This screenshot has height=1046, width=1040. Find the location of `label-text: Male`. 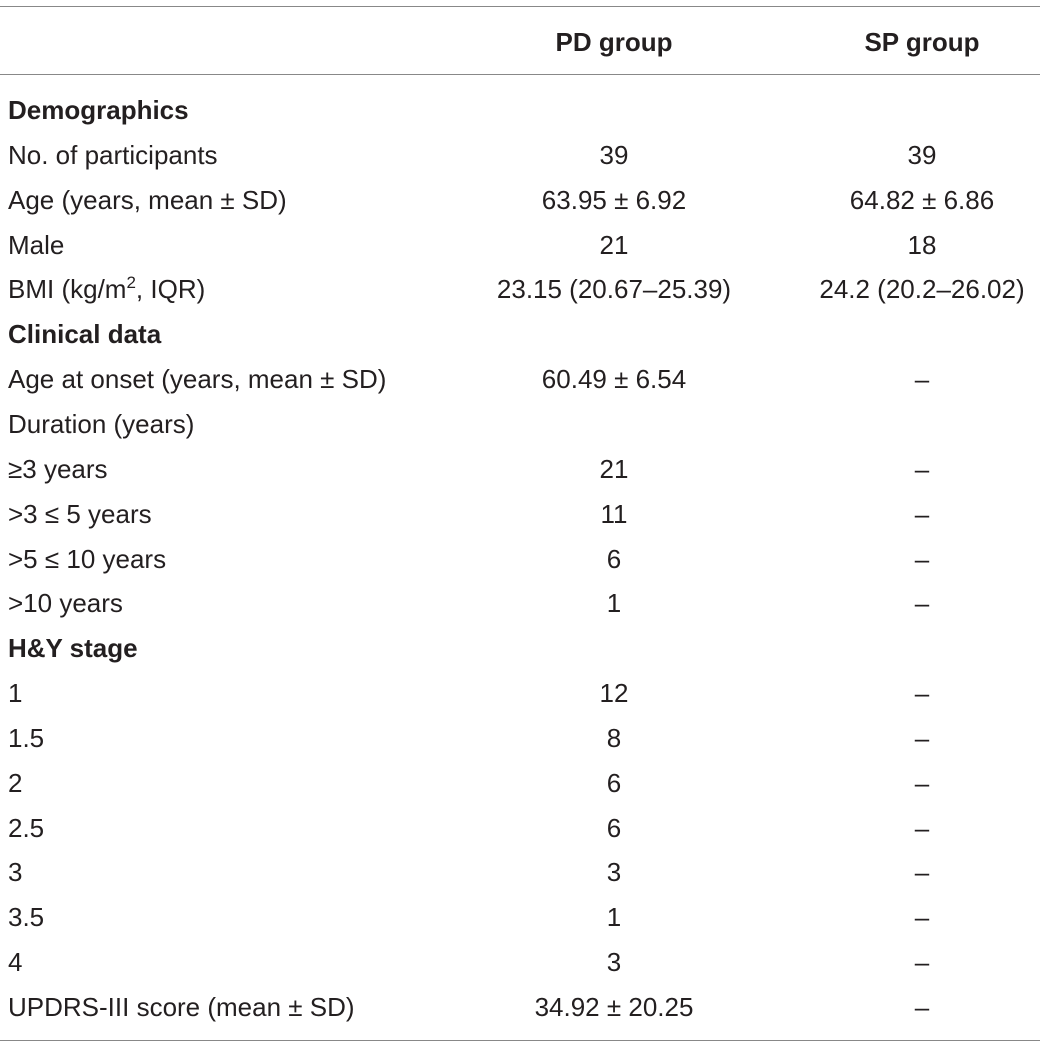

label-text: Male is located at coordinates (36, 244).